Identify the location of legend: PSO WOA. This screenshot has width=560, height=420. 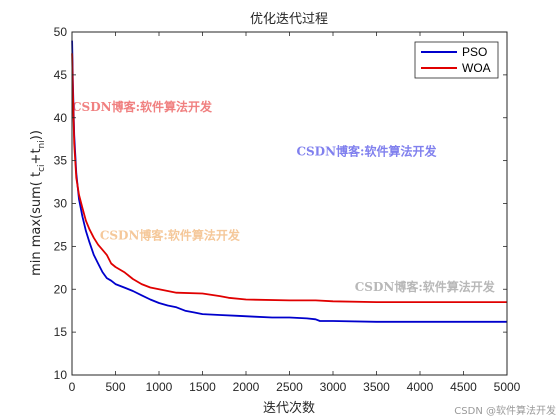
(456, 60).